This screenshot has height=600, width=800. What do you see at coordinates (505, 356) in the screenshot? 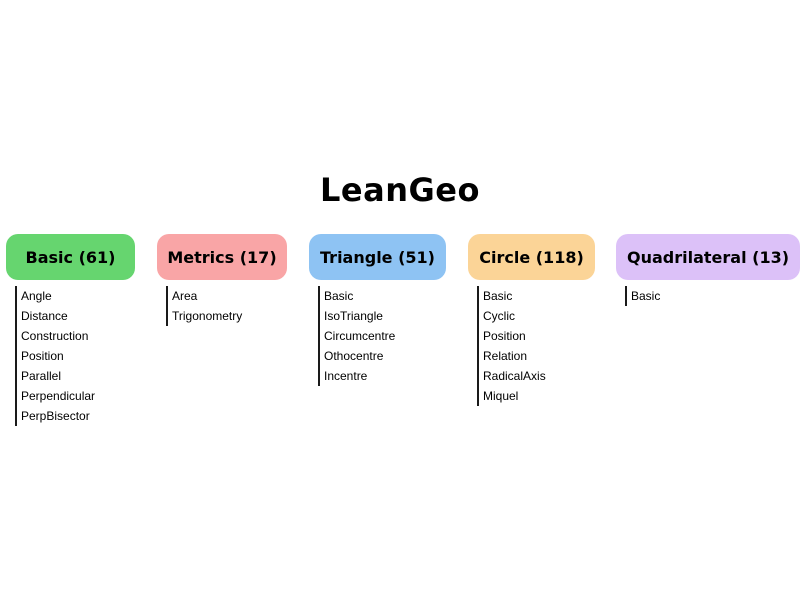
I see `subcategory-item: Relation` at bounding box center [505, 356].